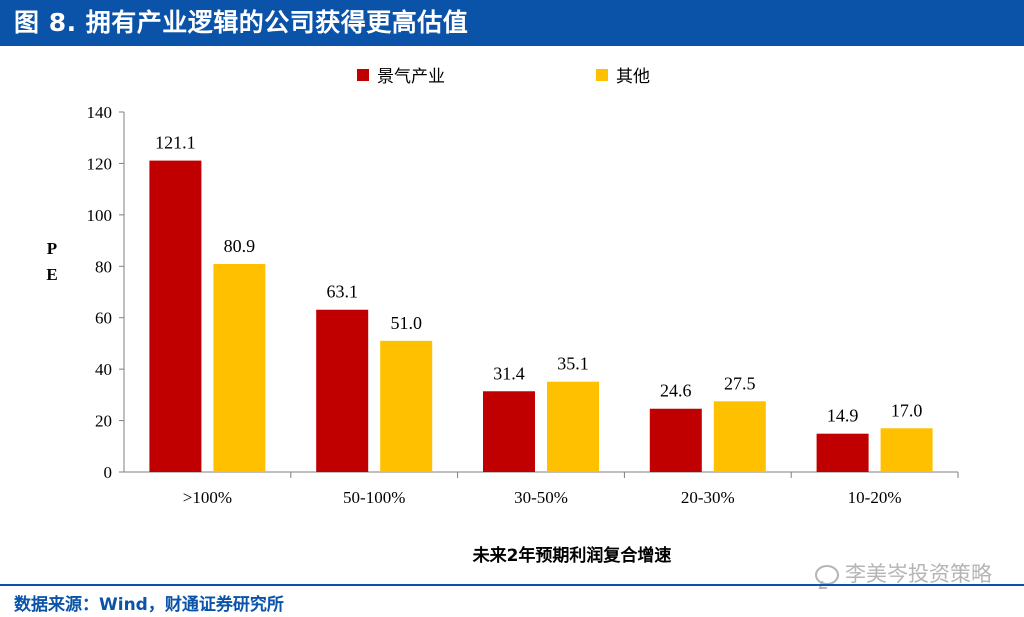 The width and height of the screenshot is (1024, 617). Describe the element at coordinates (827, 575) in the screenshot. I see `wechat-icon` at that location.